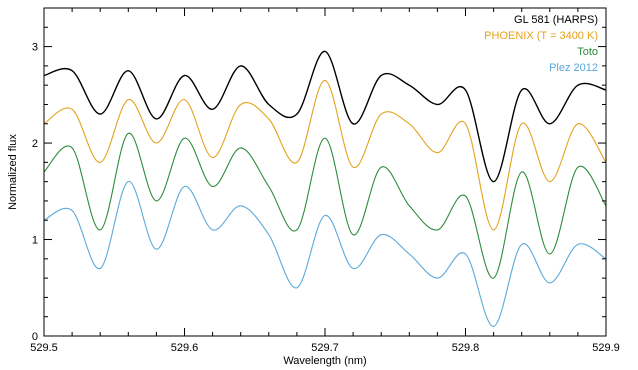 The image size is (638, 370). Describe the element at coordinates (541, 36) in the screenshot. I see `legend-entry-1: PHOENIX (T = 3400 K)` at that location.